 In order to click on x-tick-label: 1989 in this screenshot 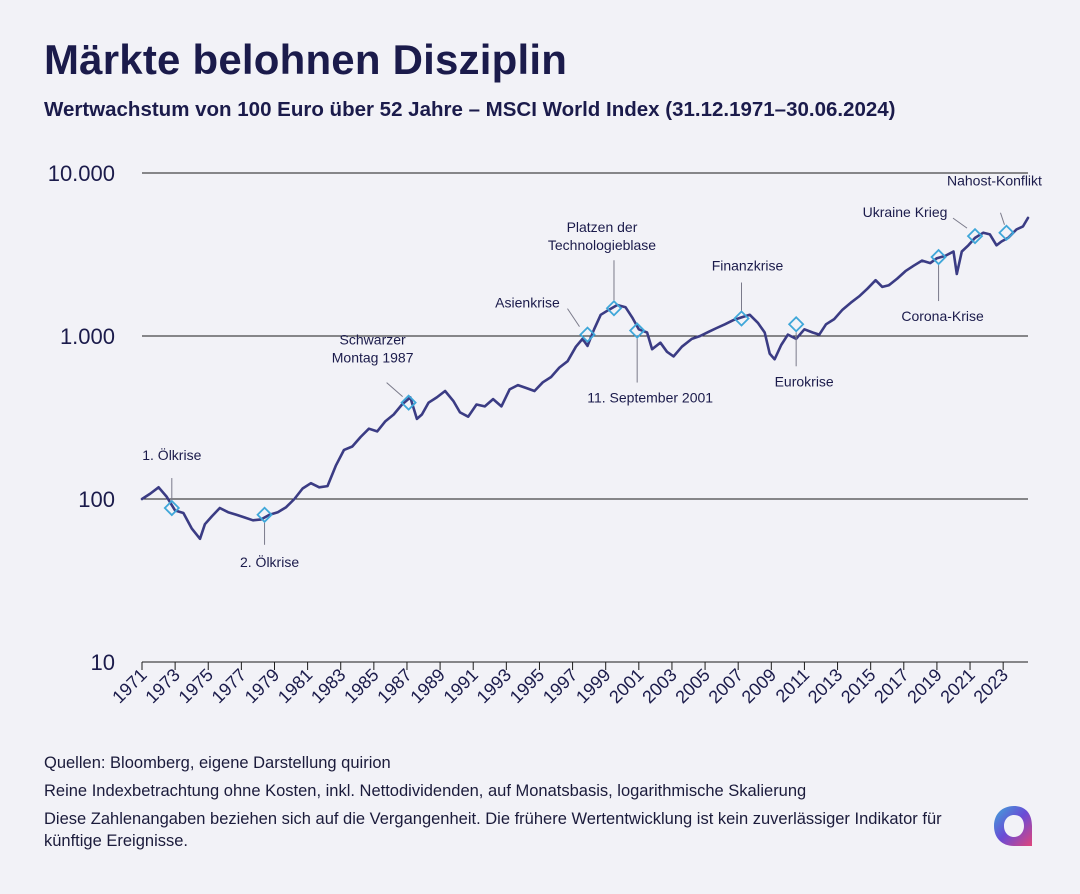, I will do `click(427, 686)`.